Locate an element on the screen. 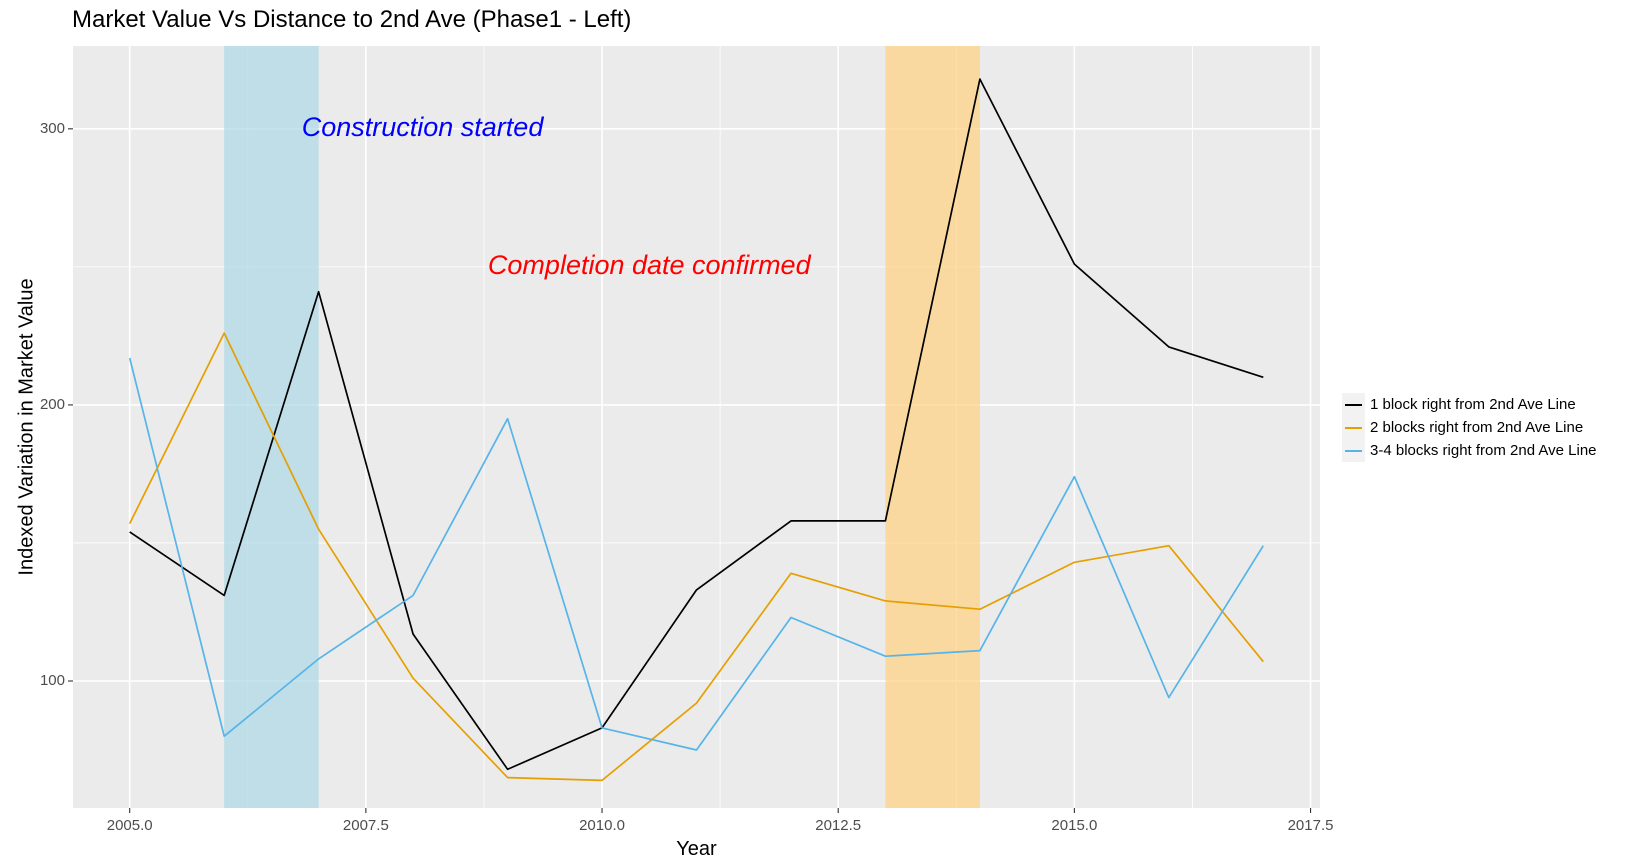  annotation-text: Construction started is located at coordinates (423, 127).